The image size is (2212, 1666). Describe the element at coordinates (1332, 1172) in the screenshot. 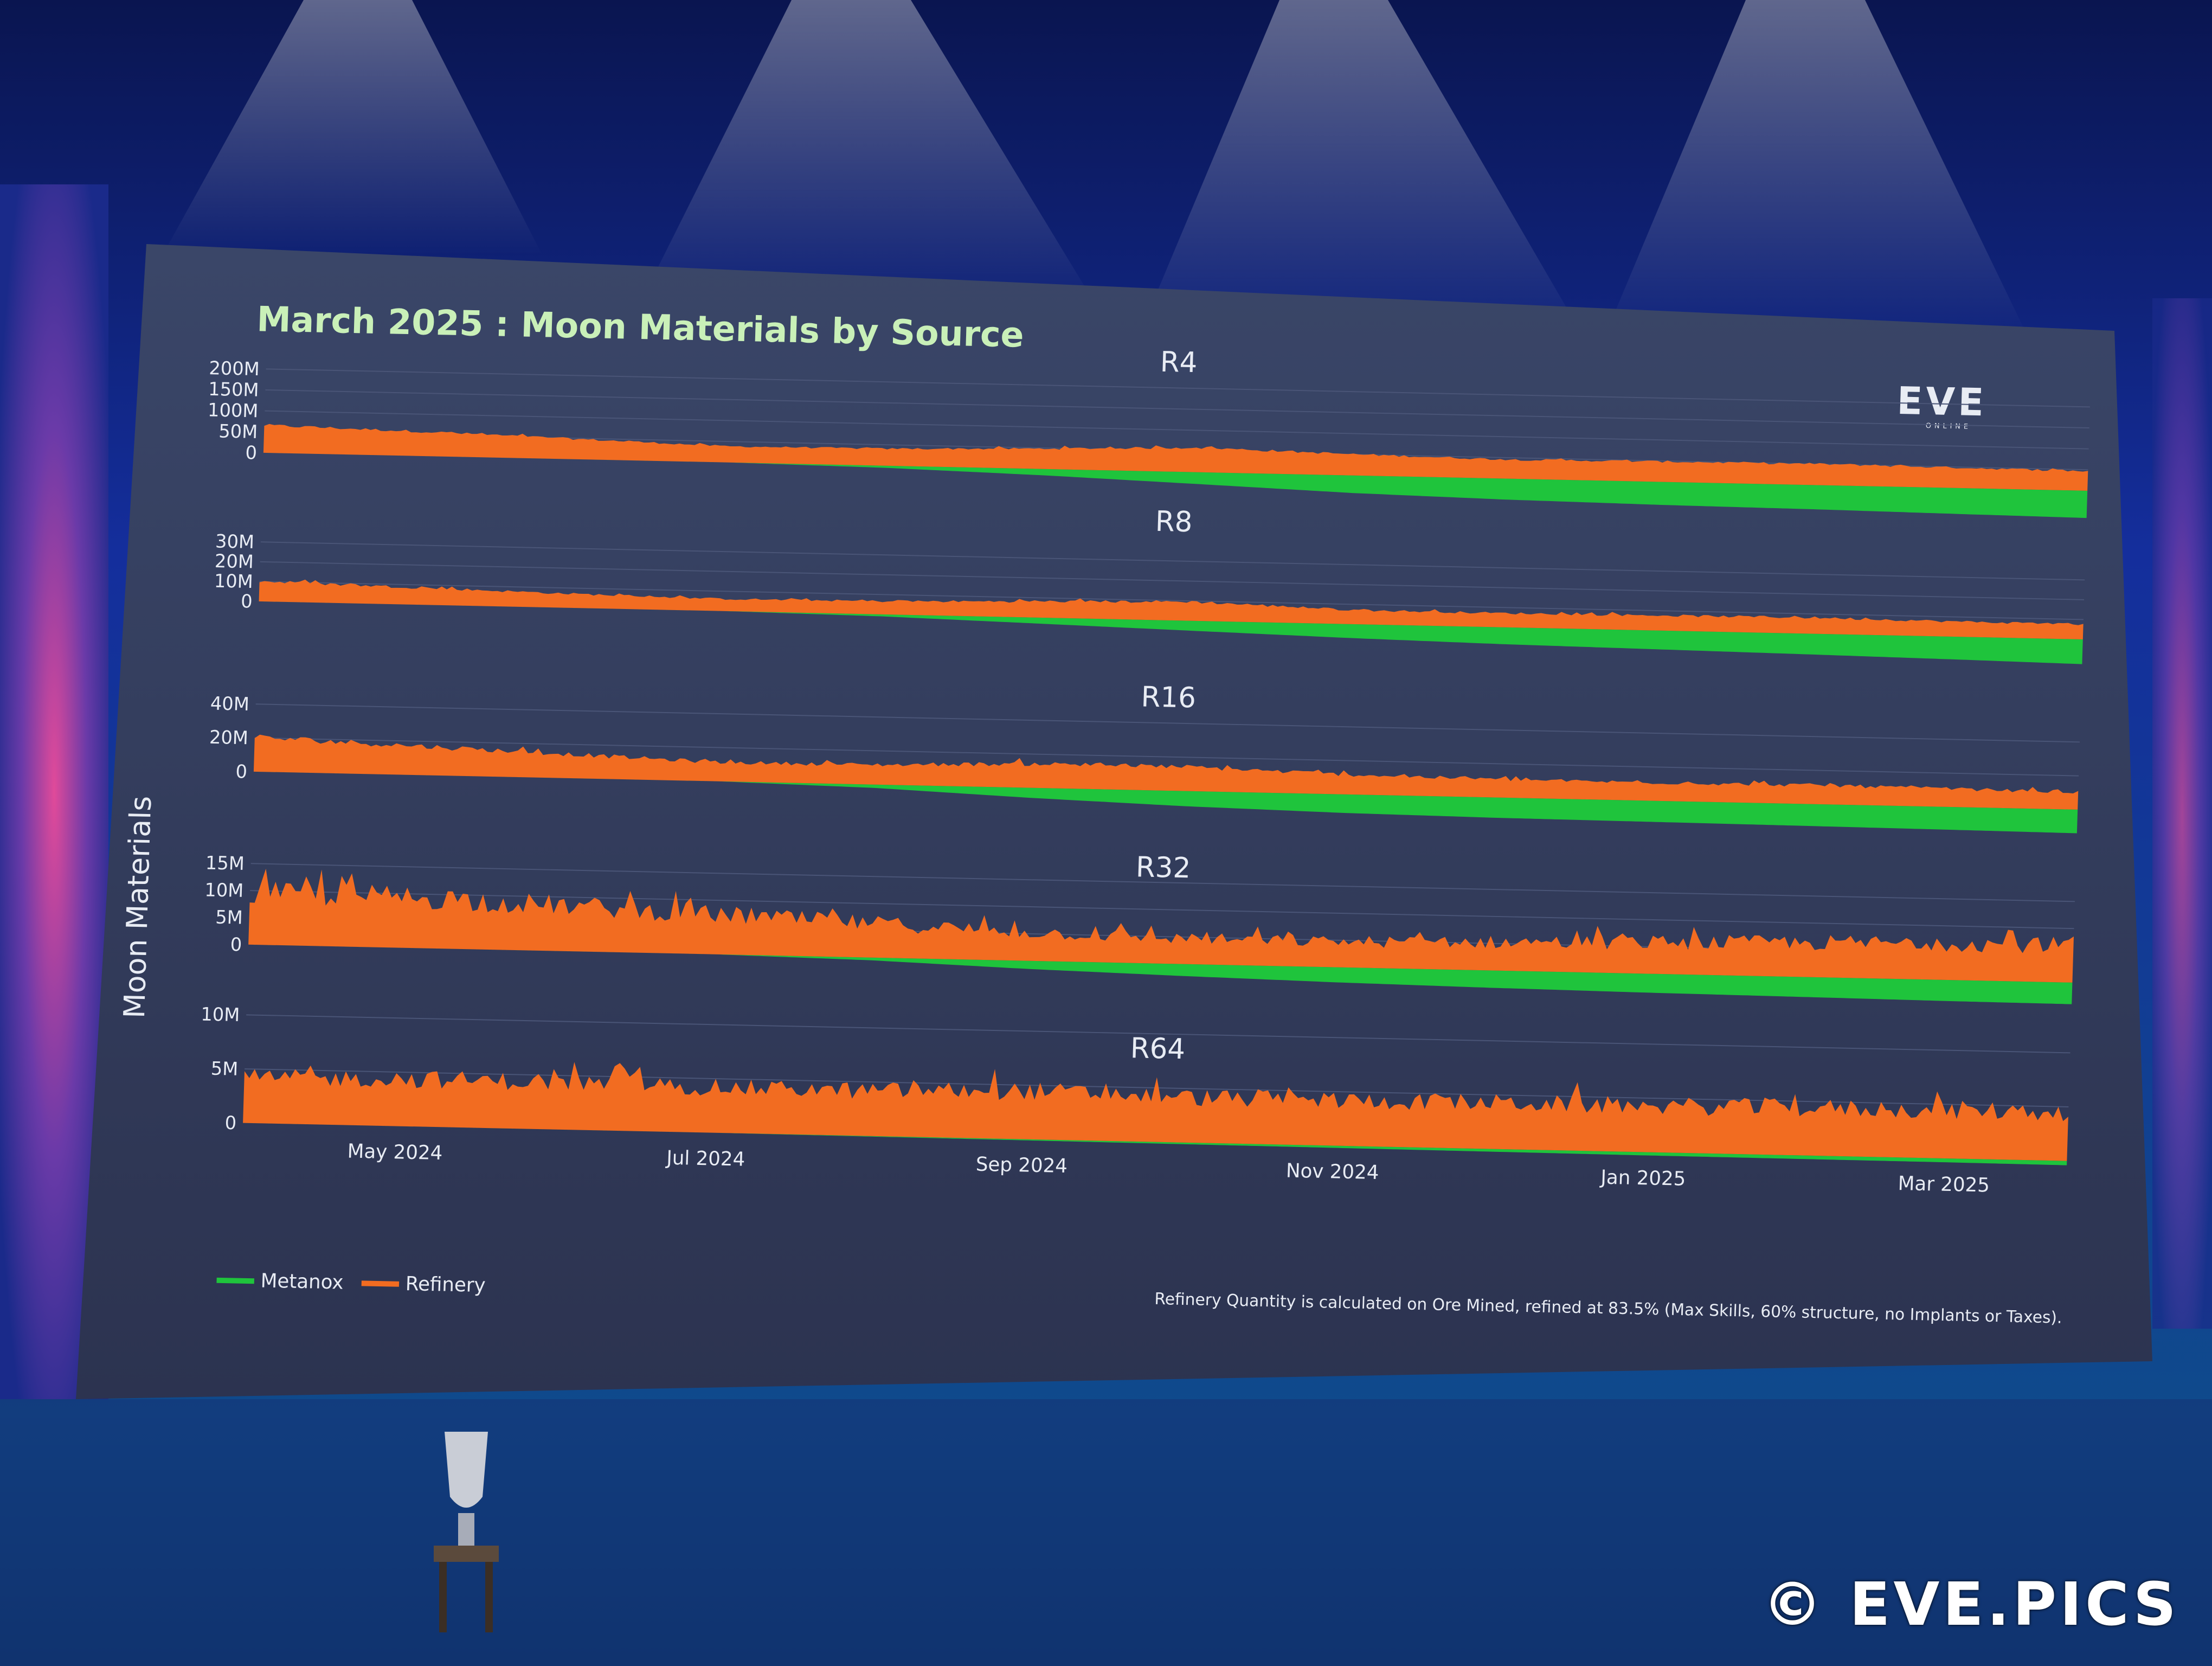

I see `x-tick-label: Nov 2024` at that location.